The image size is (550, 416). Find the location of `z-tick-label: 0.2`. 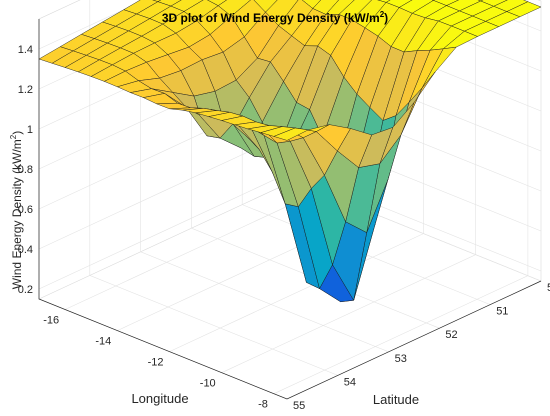

z-tick-label: 0.2 is located at coordinates (25, 290).